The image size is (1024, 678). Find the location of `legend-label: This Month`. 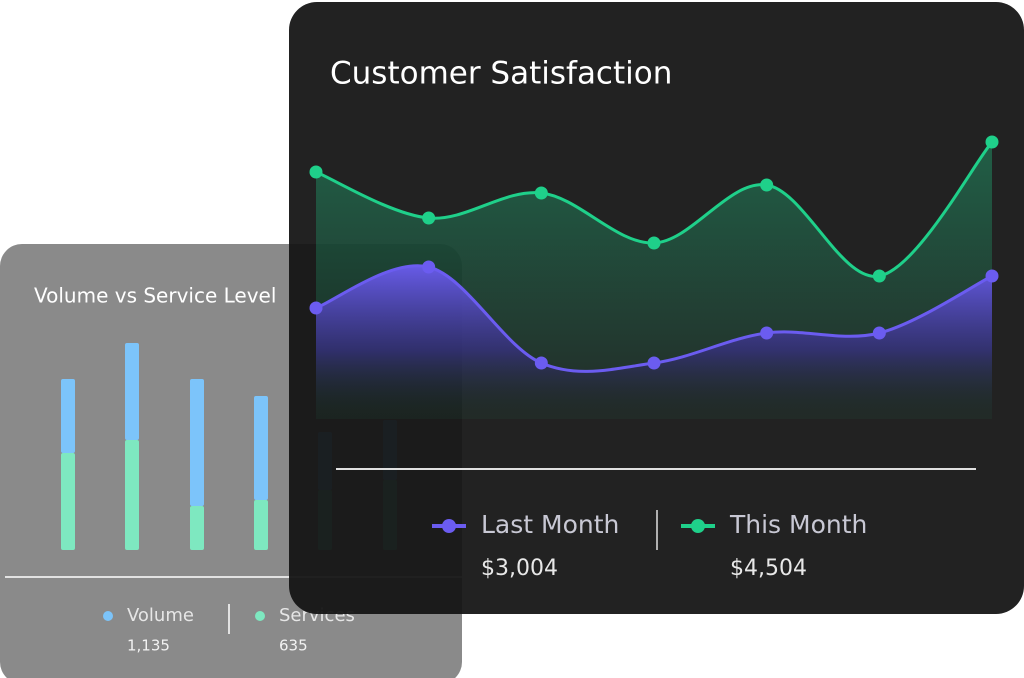

legend-label: This Month is located at coordinates (798, 524).